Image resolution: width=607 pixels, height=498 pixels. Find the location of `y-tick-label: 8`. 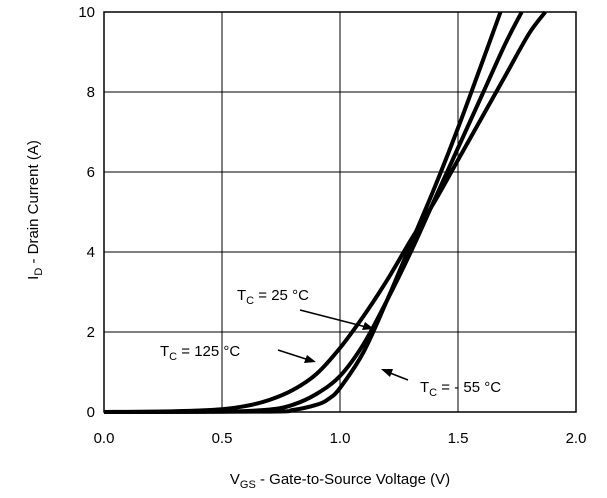

y-tick-label: 8 is located at coordinates (91, 92).